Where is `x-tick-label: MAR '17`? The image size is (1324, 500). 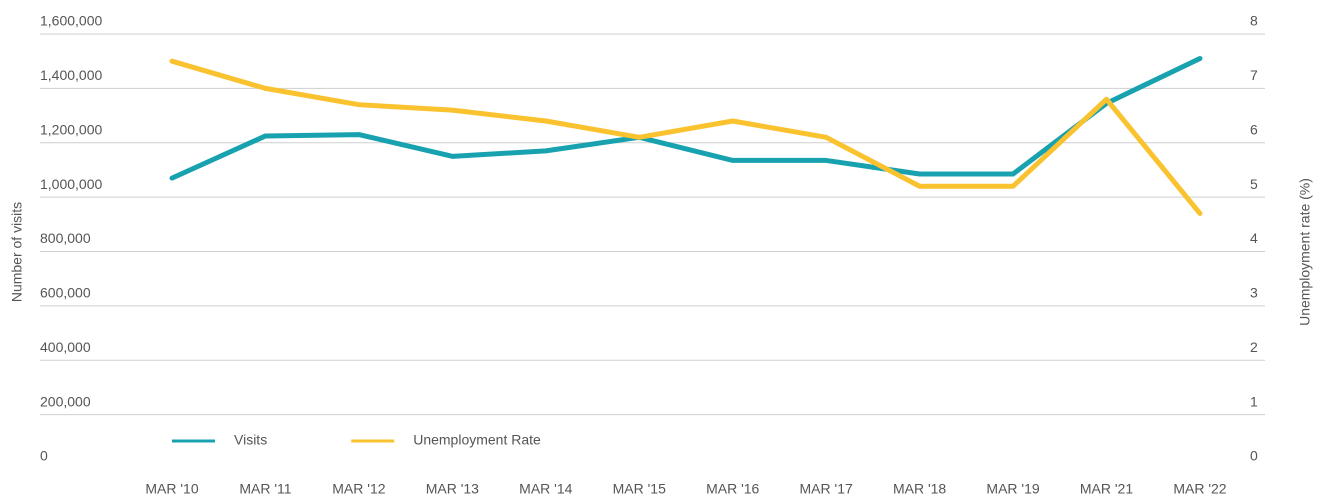
x-tick-label: MAR '17 is located at coordinates (826, 489).